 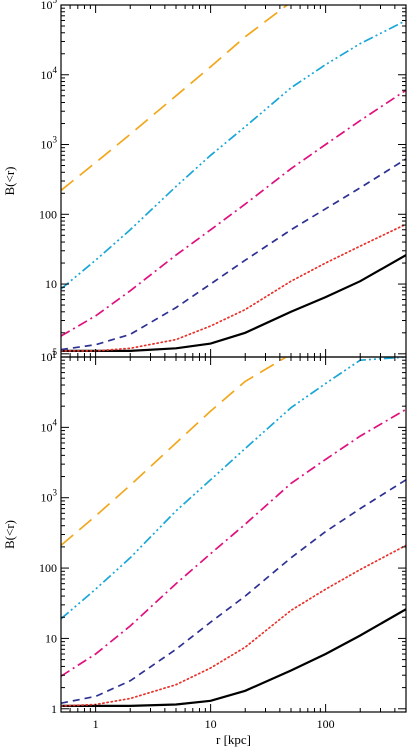 I want to click on series-line-dotted, so click(x=233, y=287).